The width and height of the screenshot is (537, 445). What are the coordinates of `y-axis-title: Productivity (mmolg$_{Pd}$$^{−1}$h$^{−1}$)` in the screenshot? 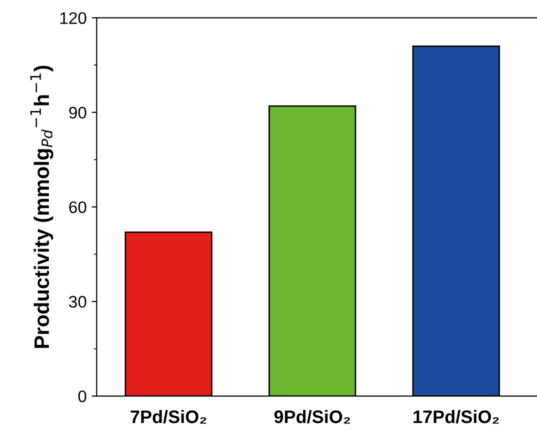 It's located at (42, 207).